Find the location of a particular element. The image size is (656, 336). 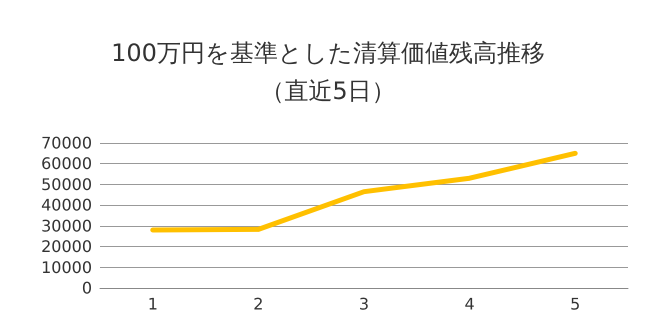

x-tick-label: 2 is located at coordinates (258, 304).